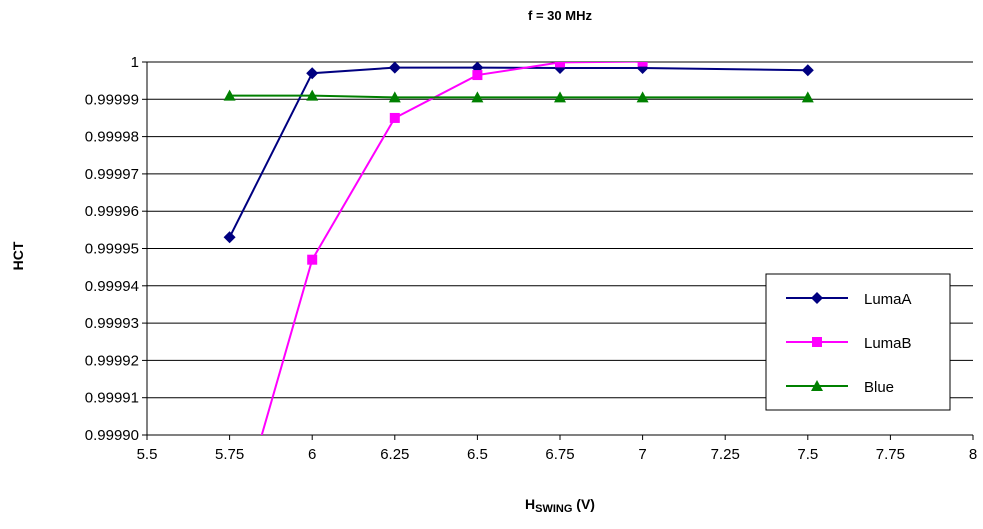 This screenshot has height=529, width=983. What do you see at coordinates (530, 504) in the screenshot?
I see `x-axis-label-main: H` at bounding box center [530, 504].